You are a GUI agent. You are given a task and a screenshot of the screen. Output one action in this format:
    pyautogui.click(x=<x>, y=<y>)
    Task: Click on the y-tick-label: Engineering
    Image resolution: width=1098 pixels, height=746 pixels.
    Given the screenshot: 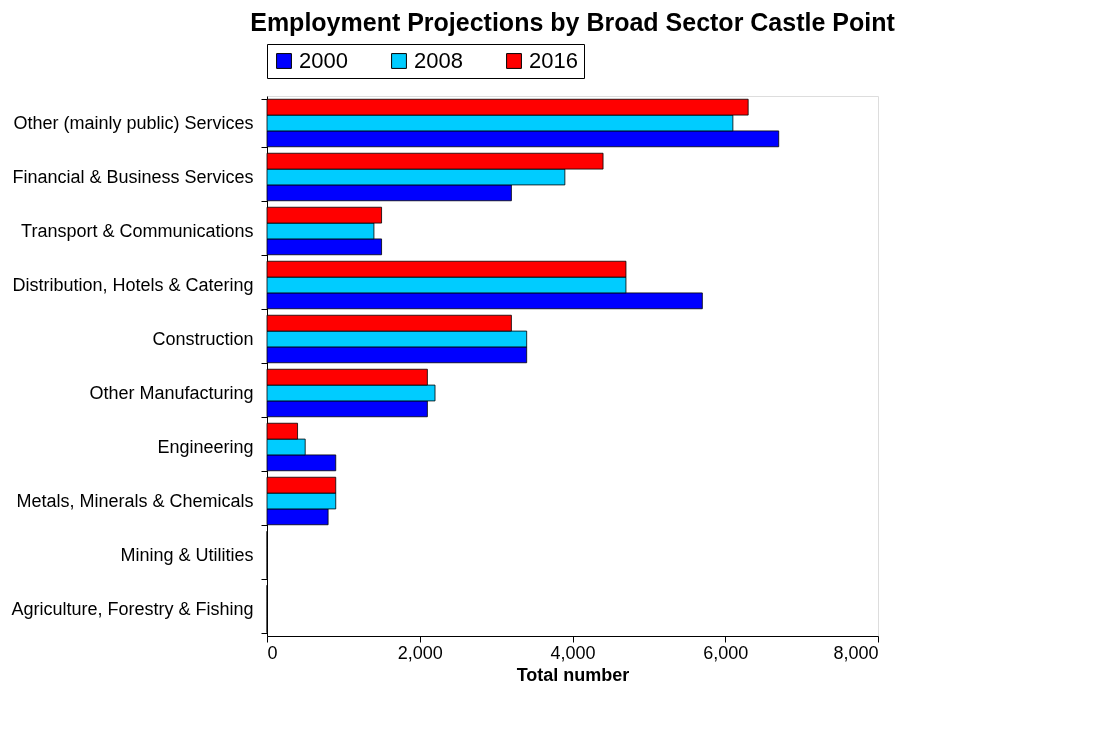 What is the action you would take?
    pyautogui.click(x=205, y=446)
    